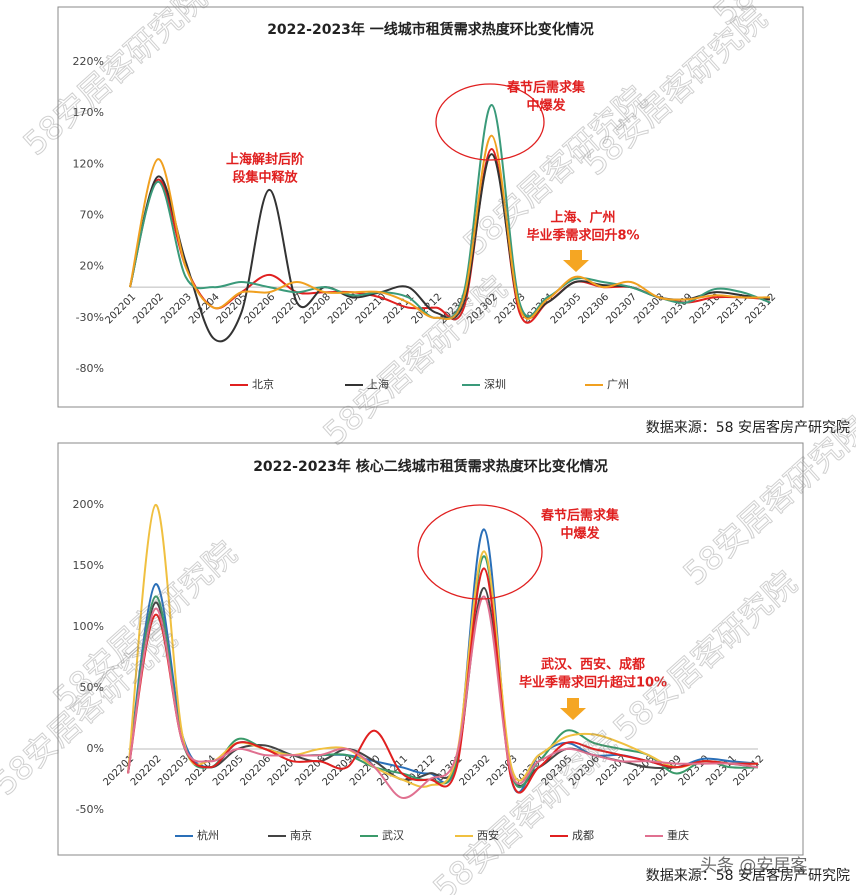 The image size is (856, 895). I want to click on legend-label: 上海, so click(378, 384).